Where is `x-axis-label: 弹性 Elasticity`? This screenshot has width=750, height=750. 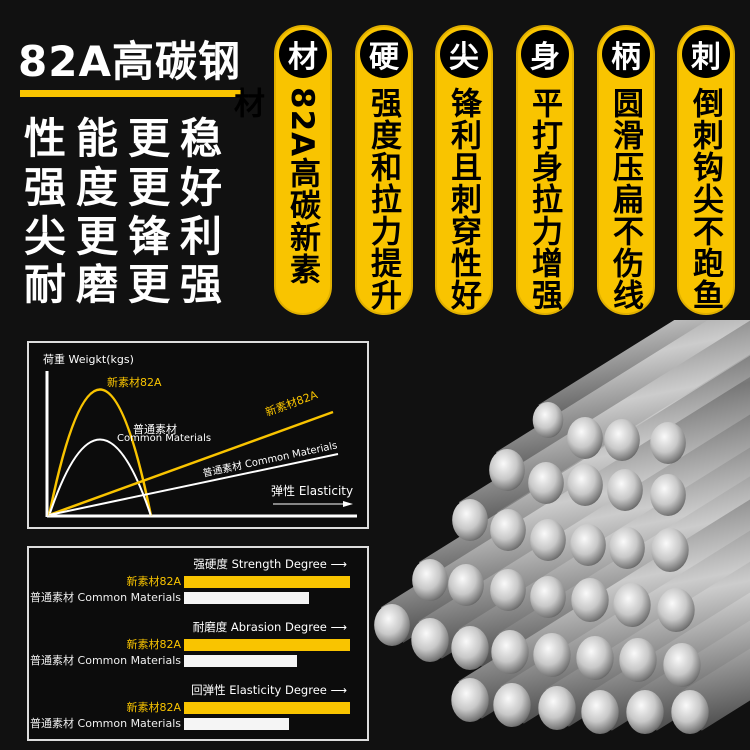
x-axis-label: 弹性 Elasticity is located at coordinates (312, 491).